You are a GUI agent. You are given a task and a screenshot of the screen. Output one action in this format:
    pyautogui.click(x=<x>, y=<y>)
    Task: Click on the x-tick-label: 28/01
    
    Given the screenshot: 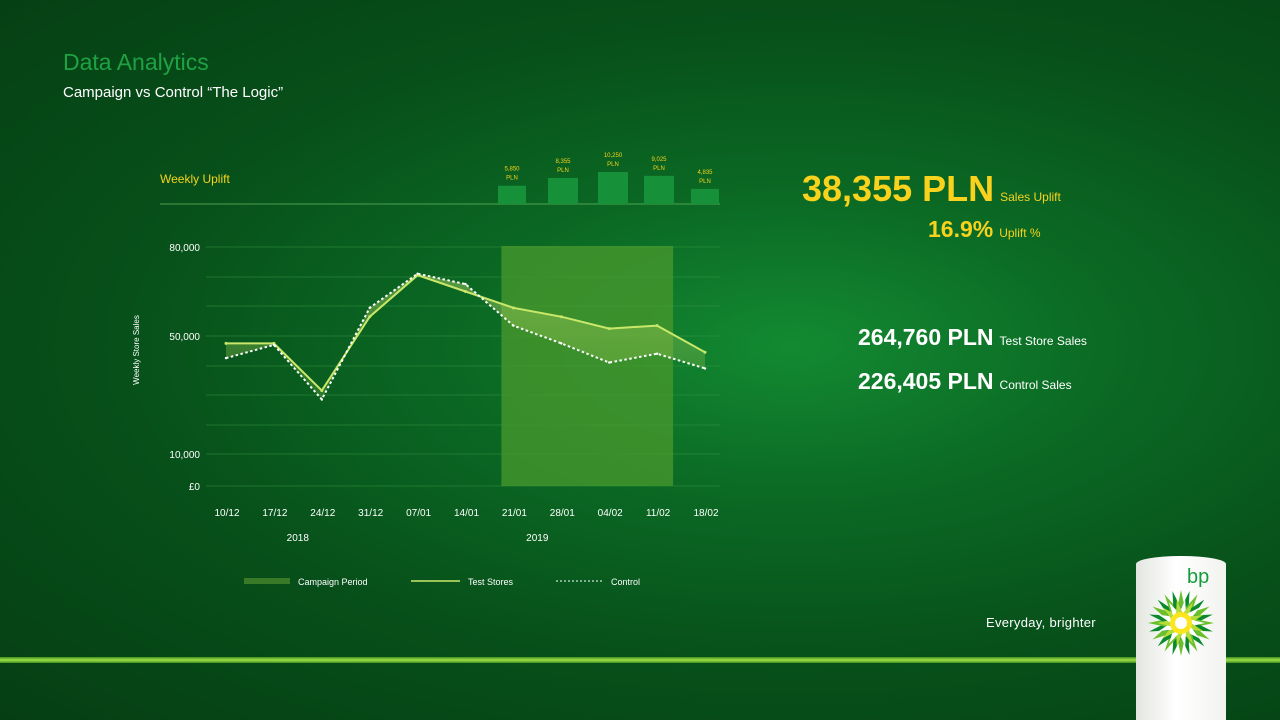 What is the action you would take?
    pyautogui.click(x=562, y=513)
    